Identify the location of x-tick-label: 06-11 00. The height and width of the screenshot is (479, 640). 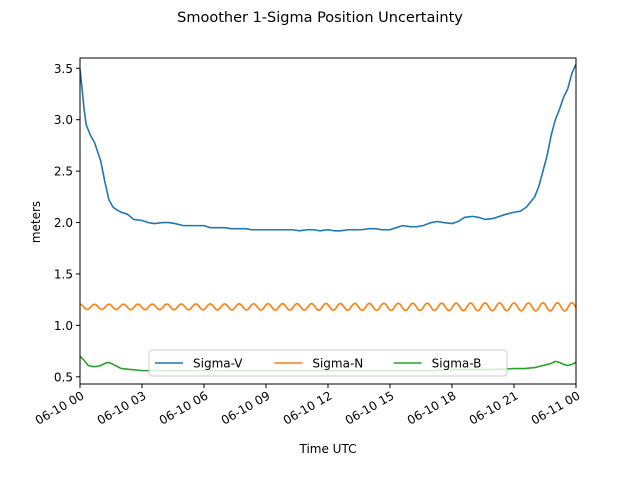
(556, 407).